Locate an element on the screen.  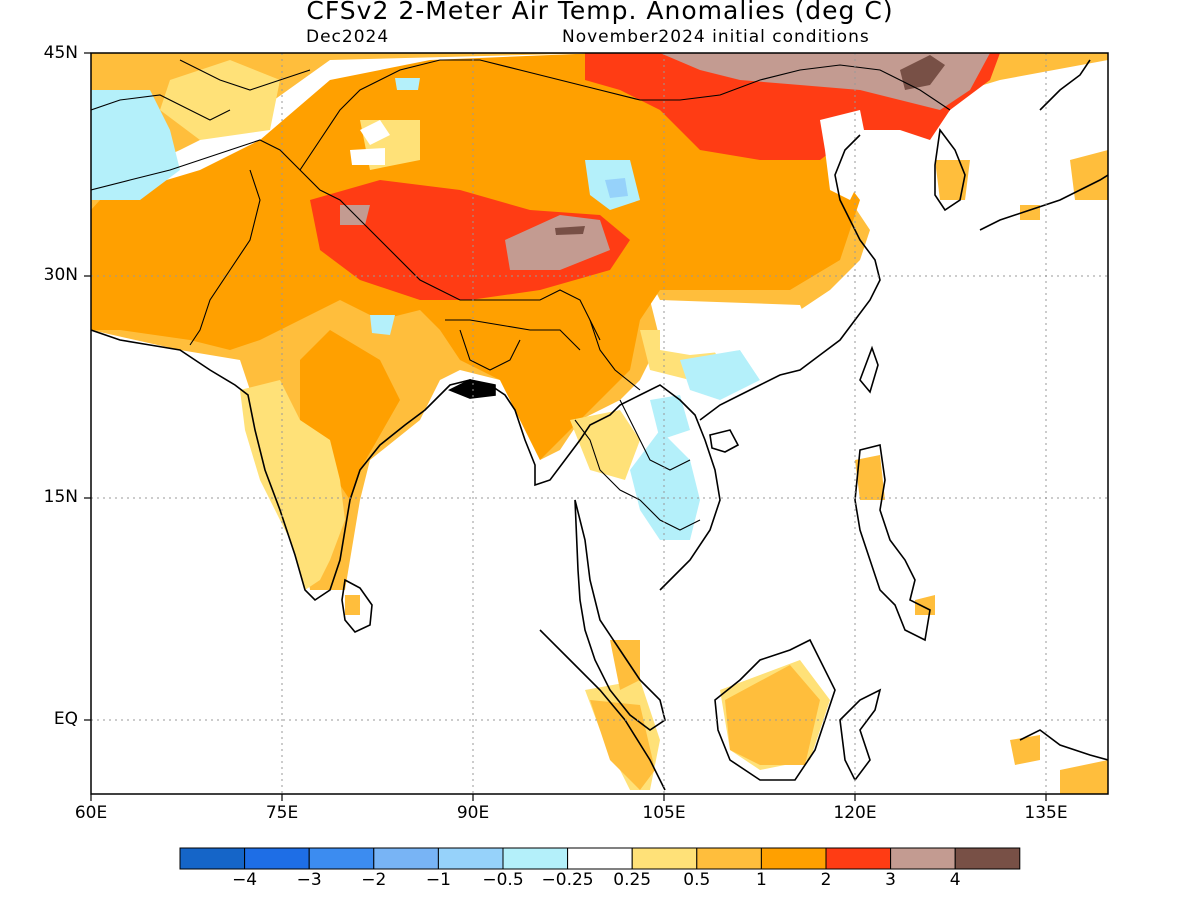
lat-label-30n: 30N is located at coordinates (60, 275).